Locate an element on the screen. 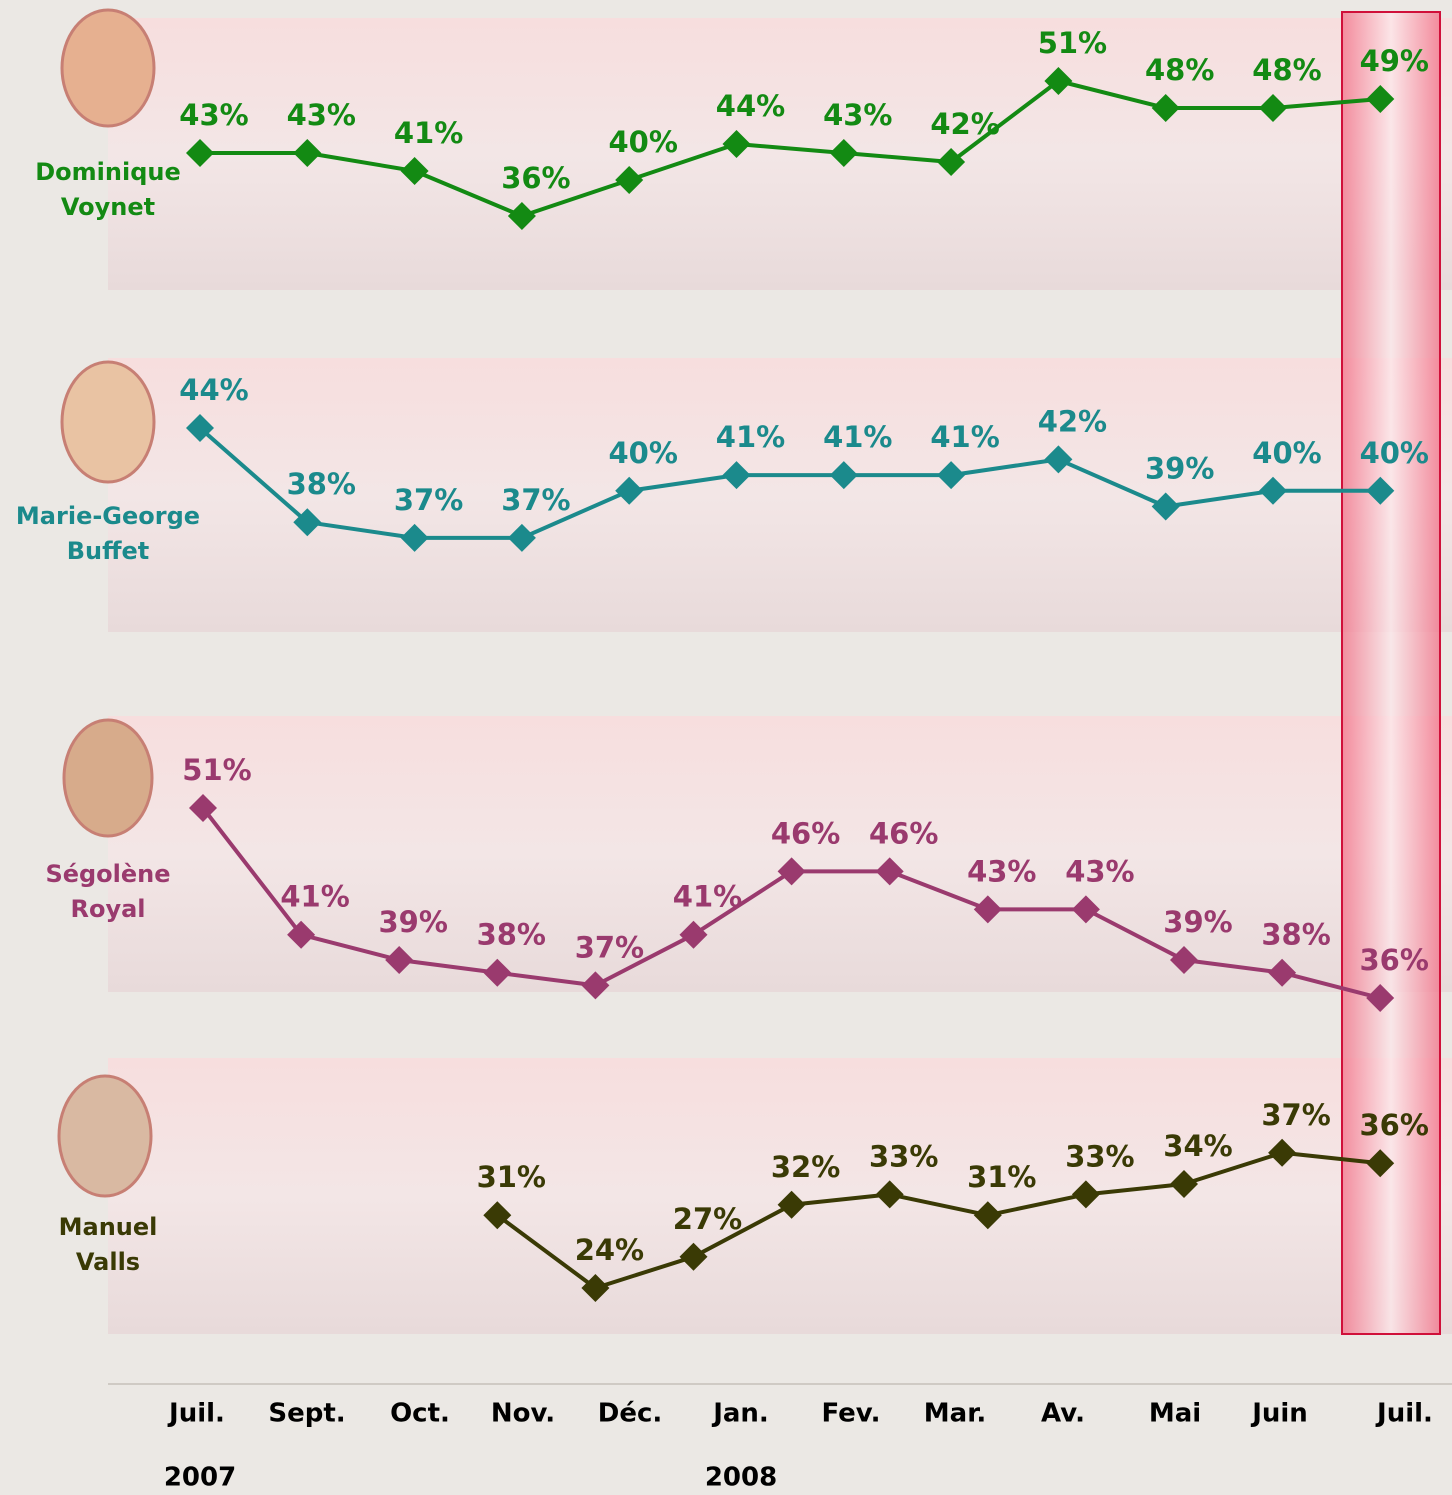  series-name: Dominique Voynet is located at coordinates (108, 189).